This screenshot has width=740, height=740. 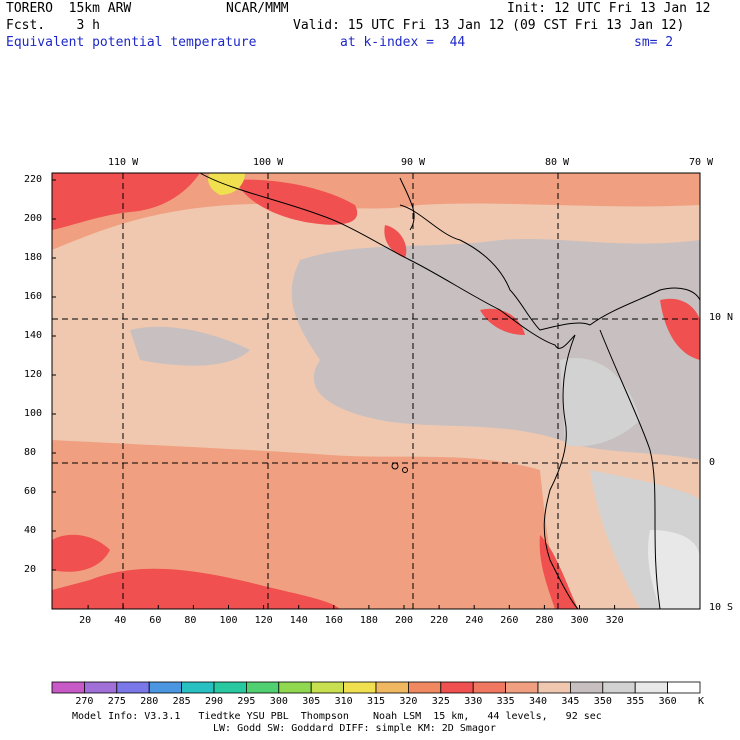 I want to click on y-tick-label: 120, so click(x=33, y=374).